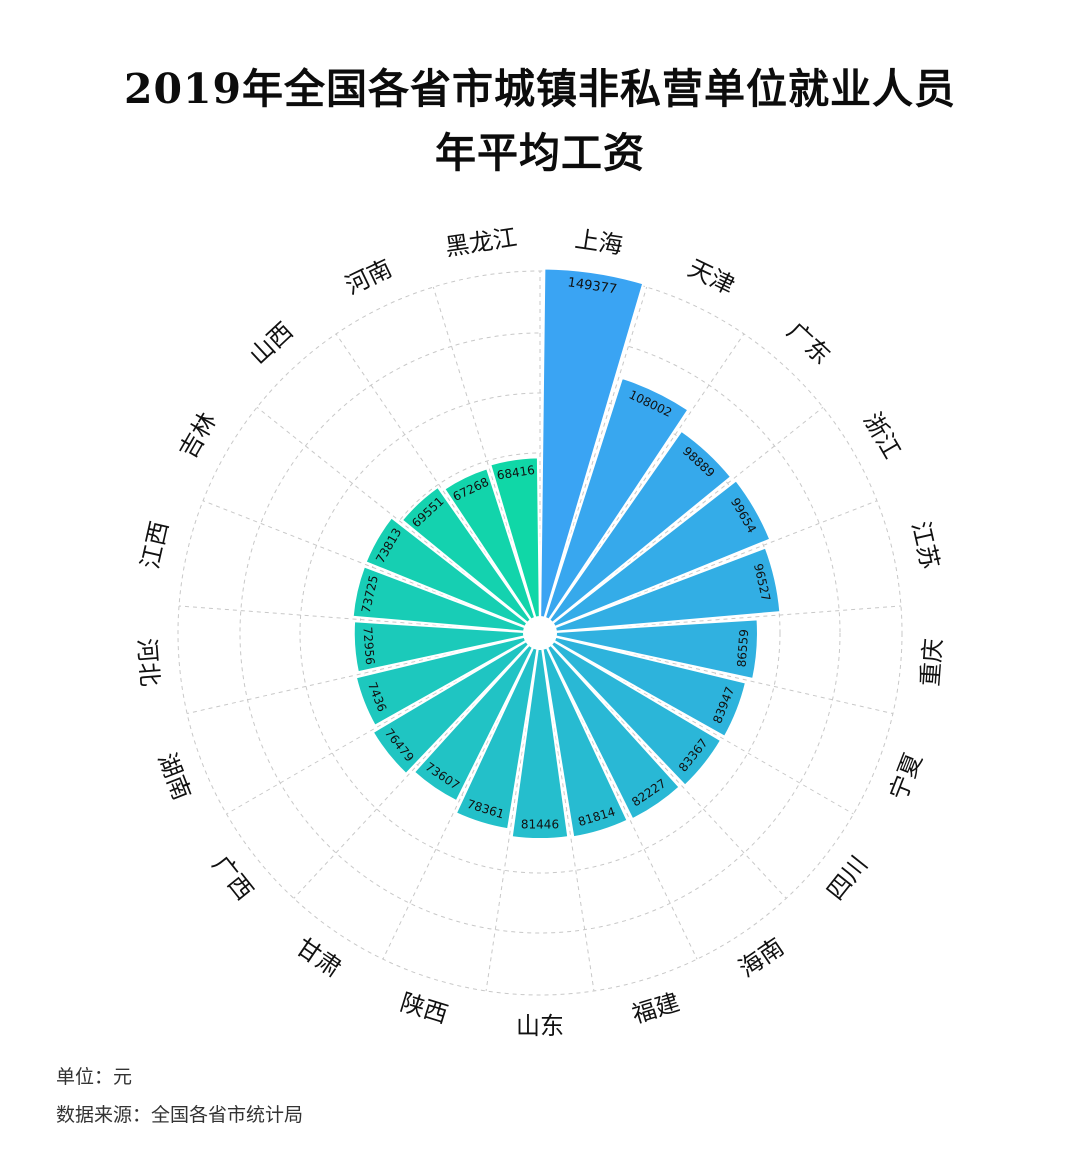 The height and width of the screenshot is (1165, 1080). What do you see at coordinates (932, 662) in the screenshot?
I see `category-label-重庆: 重庆` at bounding box center [932, 662].